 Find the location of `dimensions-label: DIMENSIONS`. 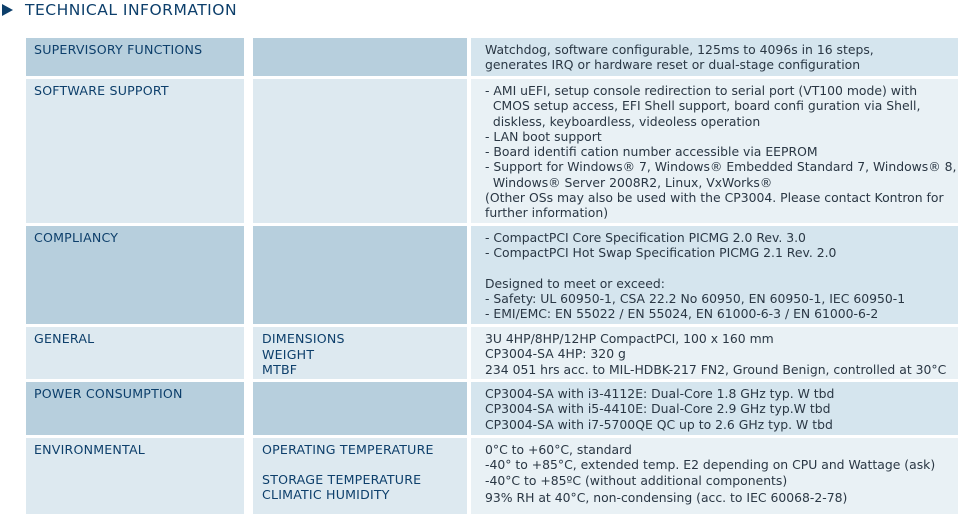

dimensions-label: DIMENSIONS is located at coordinates (303, 338).